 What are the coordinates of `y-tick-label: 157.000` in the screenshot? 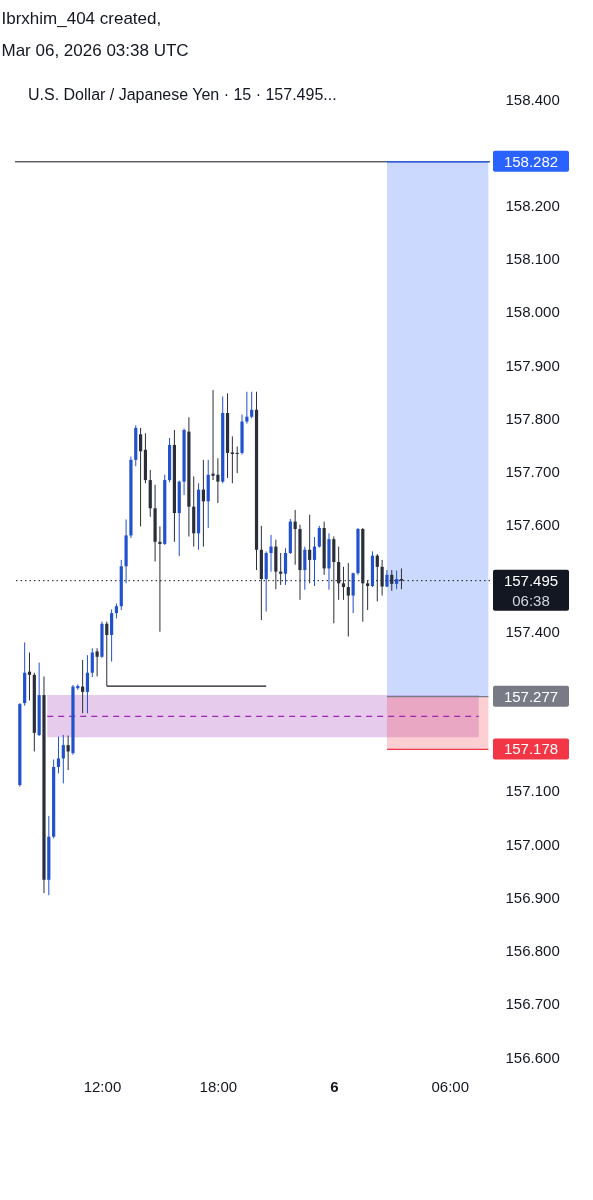 It's located at (532, 844).